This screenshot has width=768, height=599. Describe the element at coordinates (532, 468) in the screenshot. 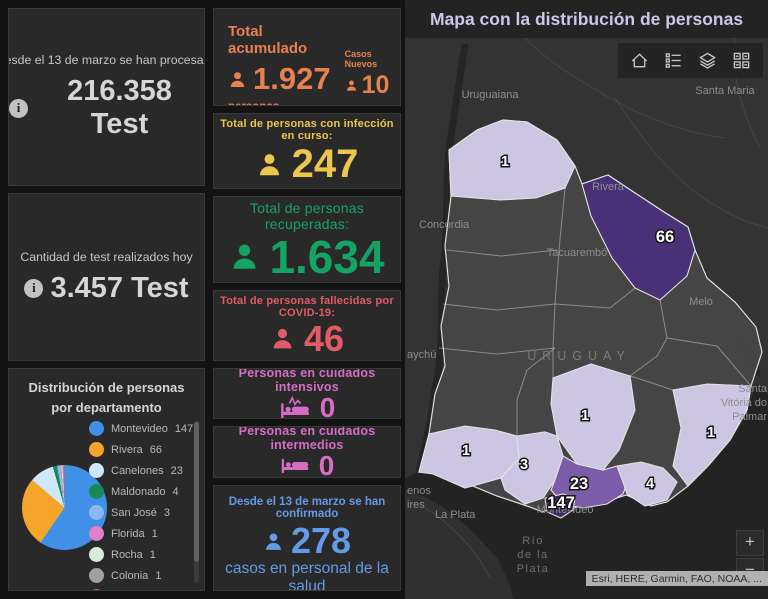

I see `map-region-san-jose` at that location.